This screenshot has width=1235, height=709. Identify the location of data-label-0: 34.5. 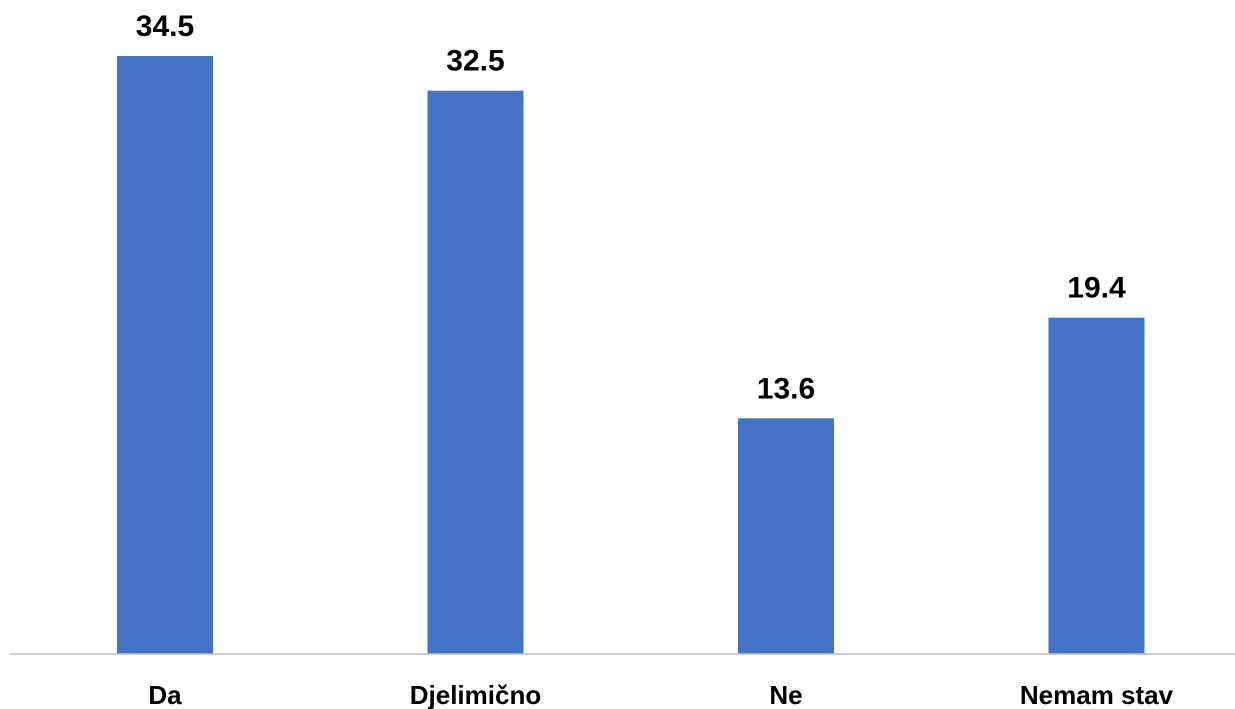
(165, 26).